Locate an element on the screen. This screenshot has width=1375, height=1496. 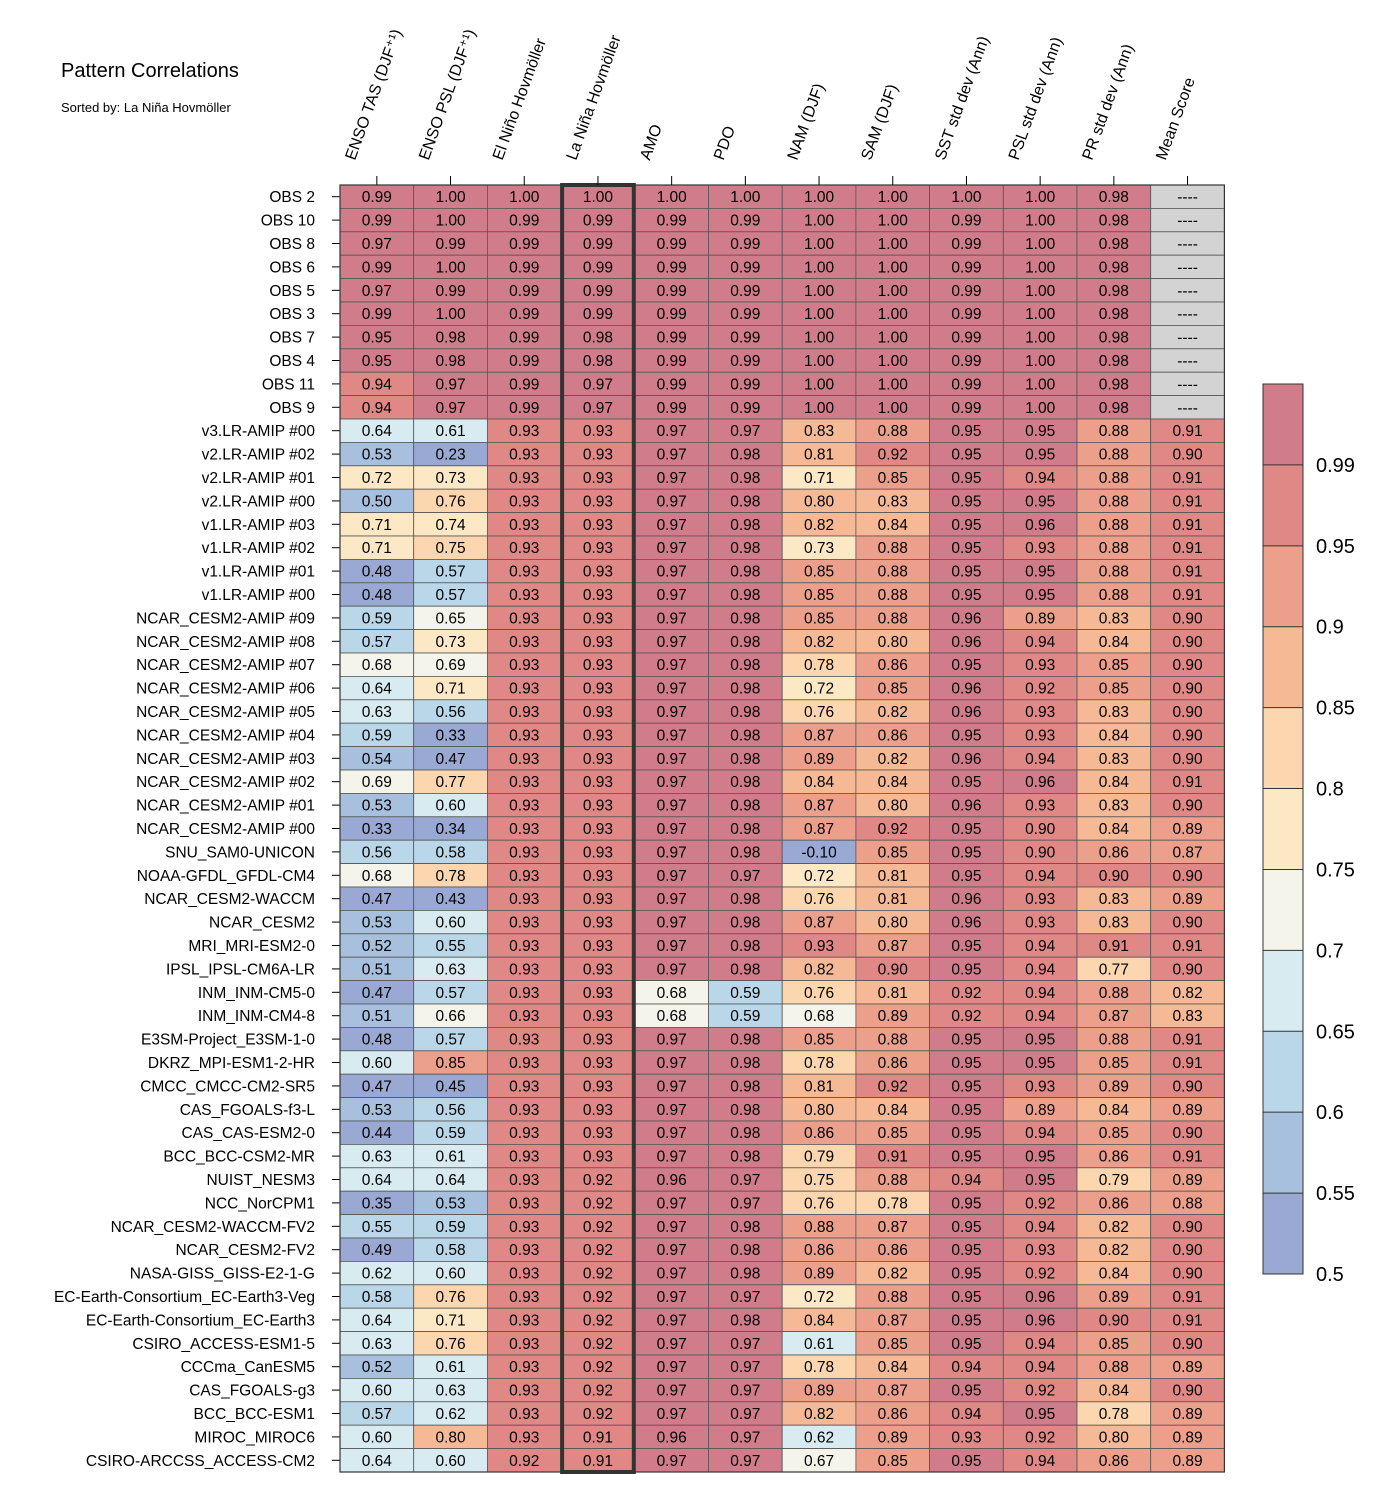
cell-value-label: -0.10 is located at coordinates (819, 852).